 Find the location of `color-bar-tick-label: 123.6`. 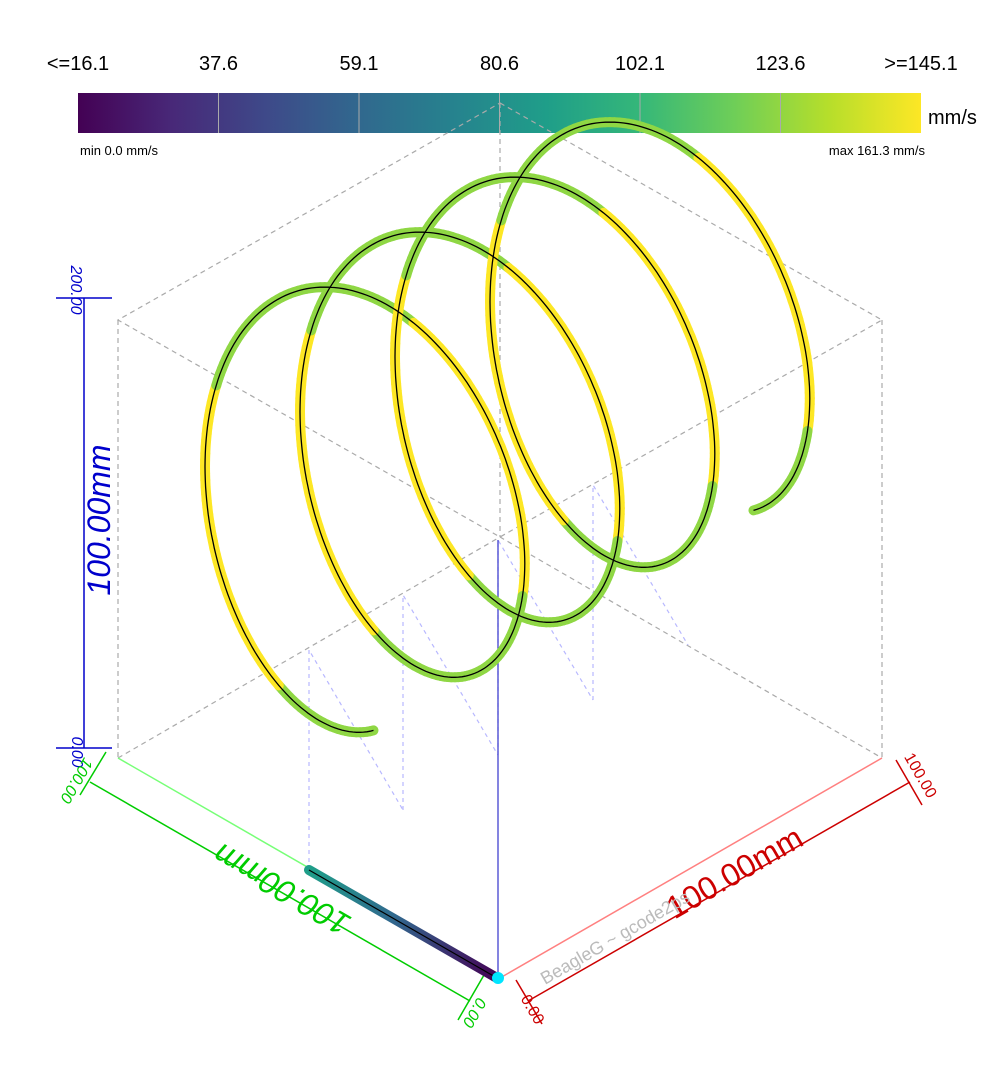

color-bar-tick-label: 123.6 is located at coordinates (780, 64).